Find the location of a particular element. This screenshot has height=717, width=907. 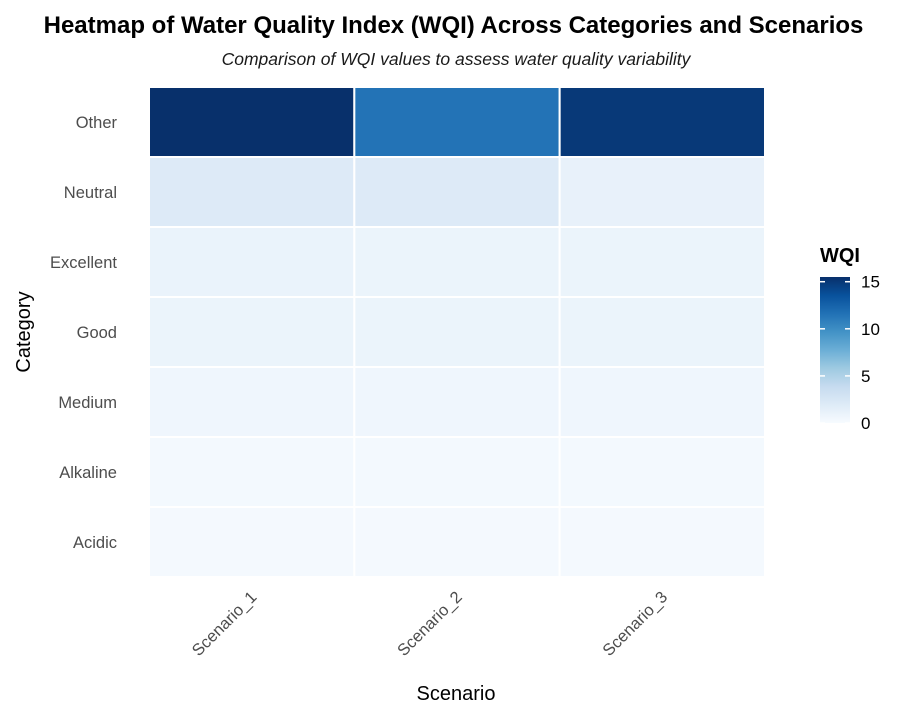

y-axis-title: Category is located at coordinates (24, 331).